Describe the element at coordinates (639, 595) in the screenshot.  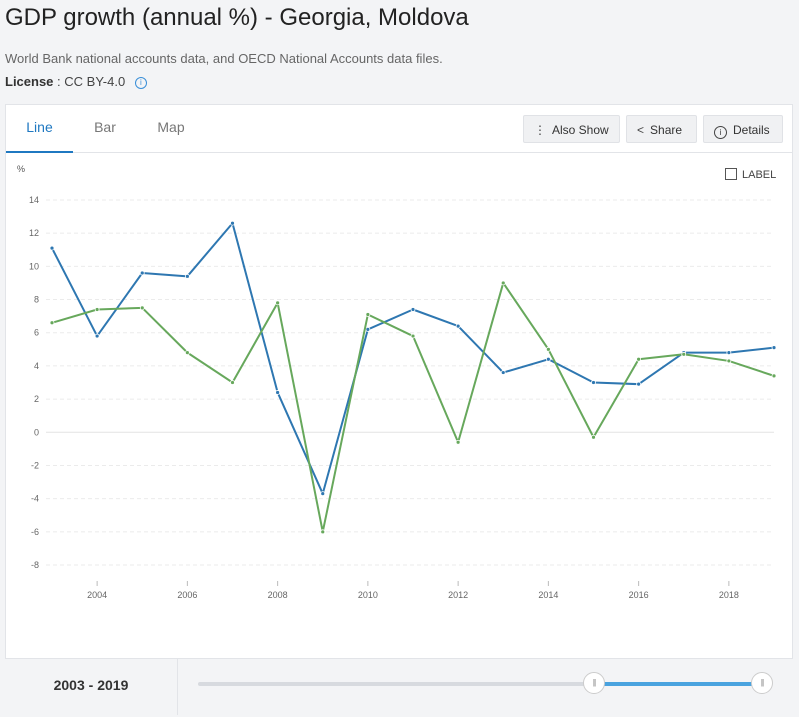
I see `x-tick-label: 2016` at that location.